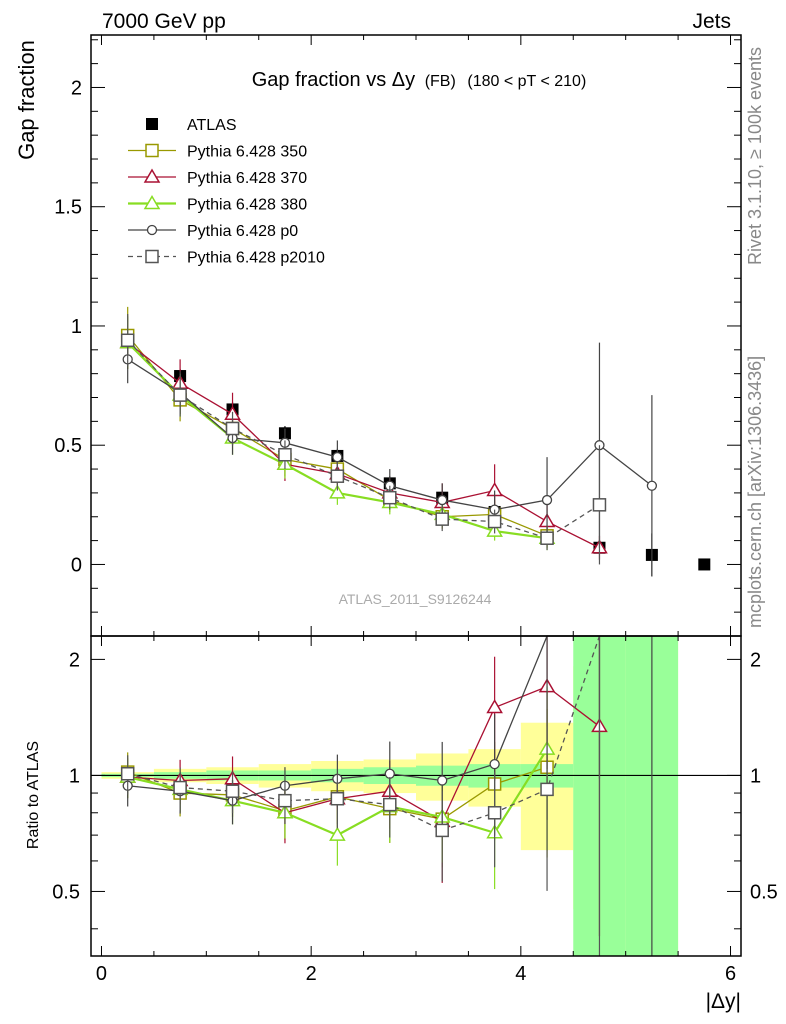 The width and height of the screenshot is (786, 1024). What do you see at coordinates (723, 1001) in the screenshot?
I see `x-axis-label: |Δy|` at bounding box center [723, 1001].